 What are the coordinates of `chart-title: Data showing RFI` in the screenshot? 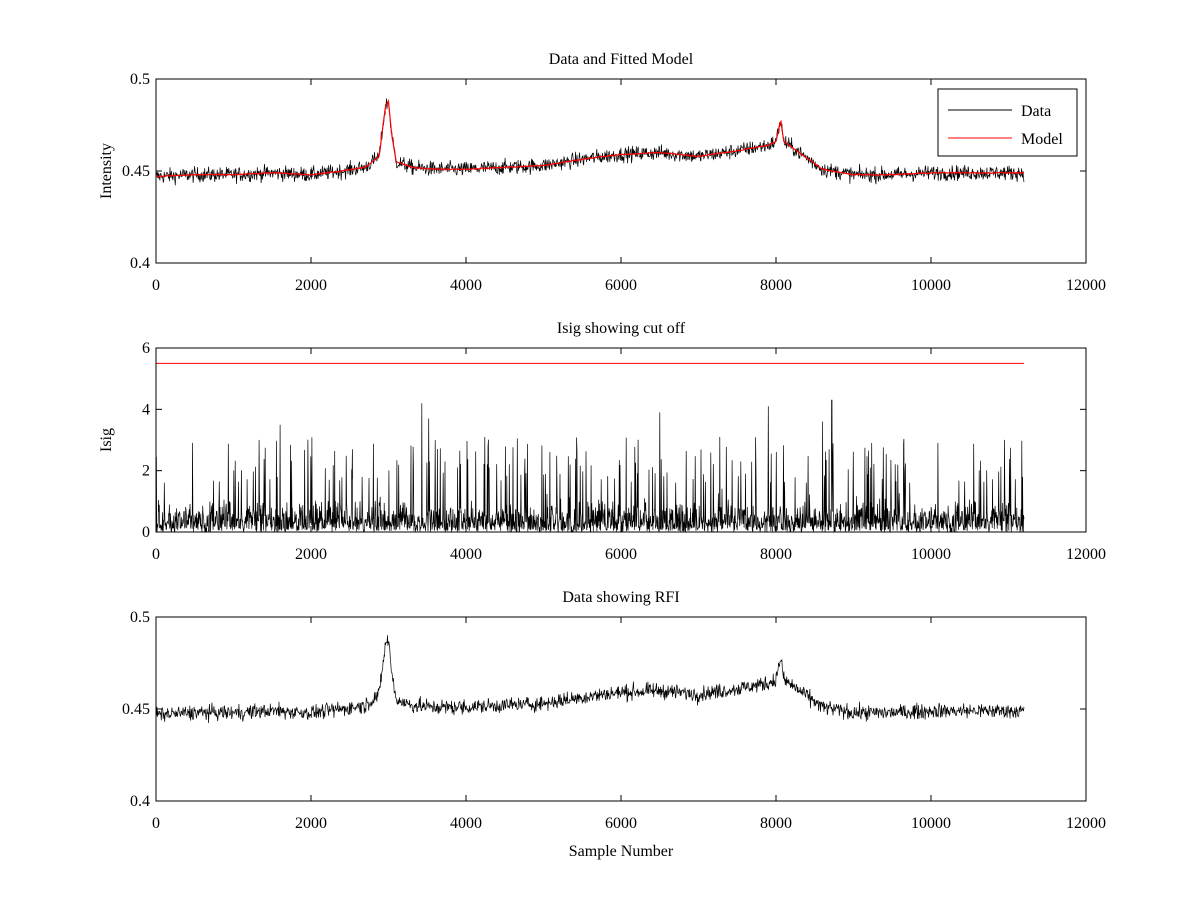 It's located at (620, 597).